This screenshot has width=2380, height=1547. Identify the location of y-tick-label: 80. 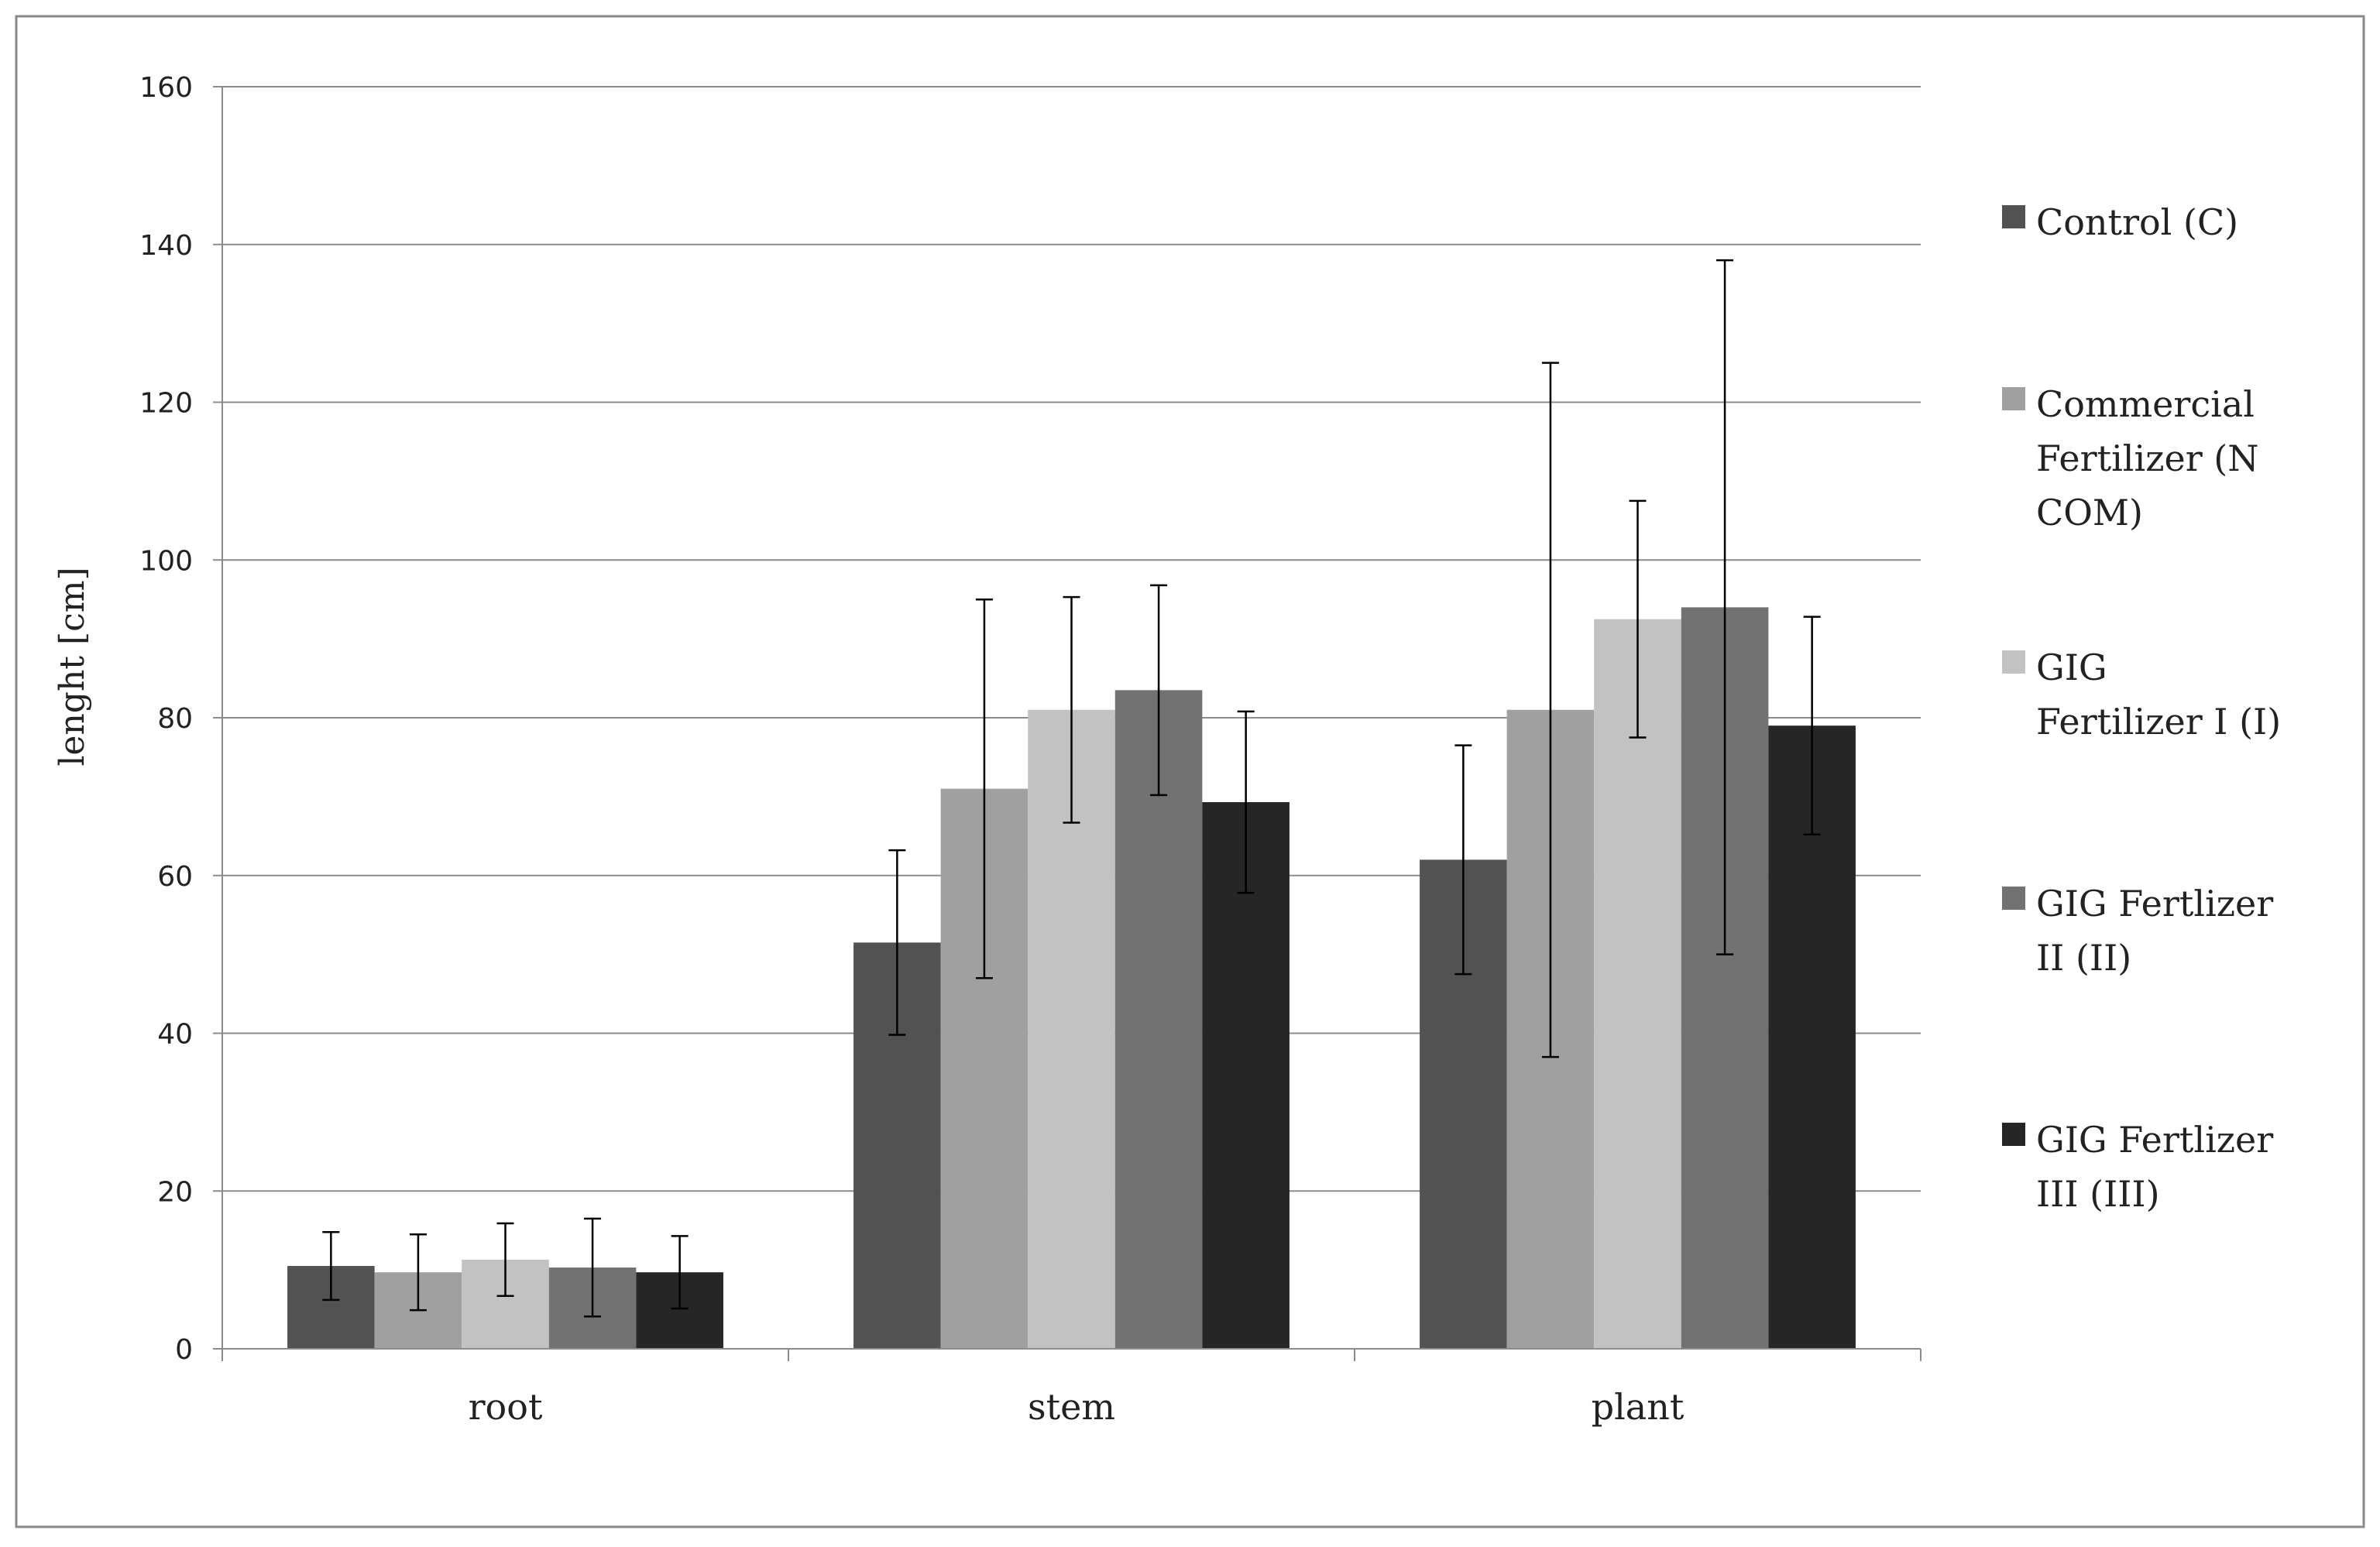
(175, 719).